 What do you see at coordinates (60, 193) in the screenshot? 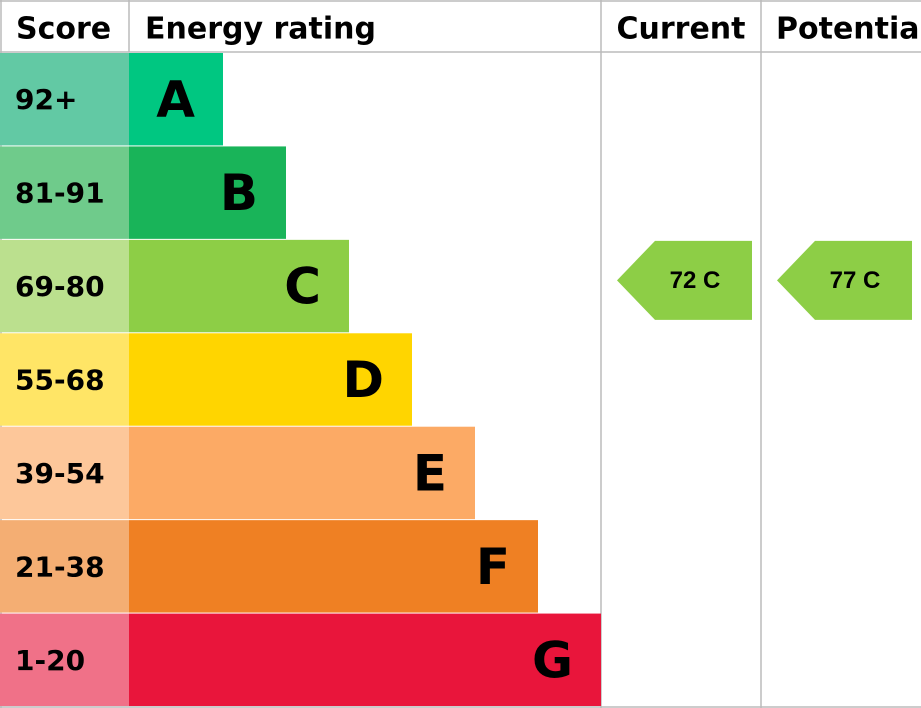
I see `score-range: 81-91` at bounding box center [60, 193].